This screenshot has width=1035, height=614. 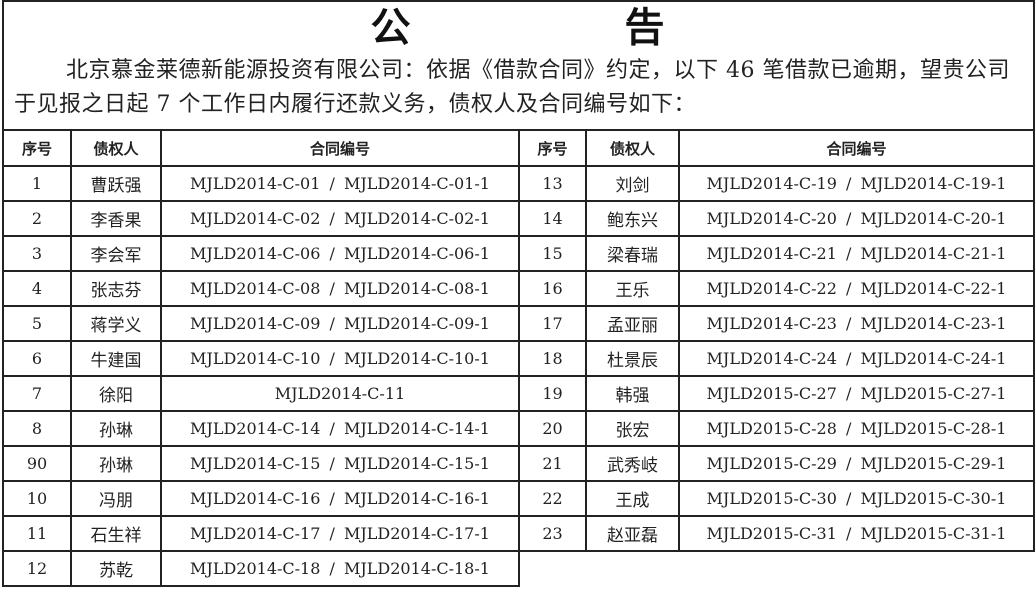 I want to click on row-number: 90, so click(x=37, y=463).